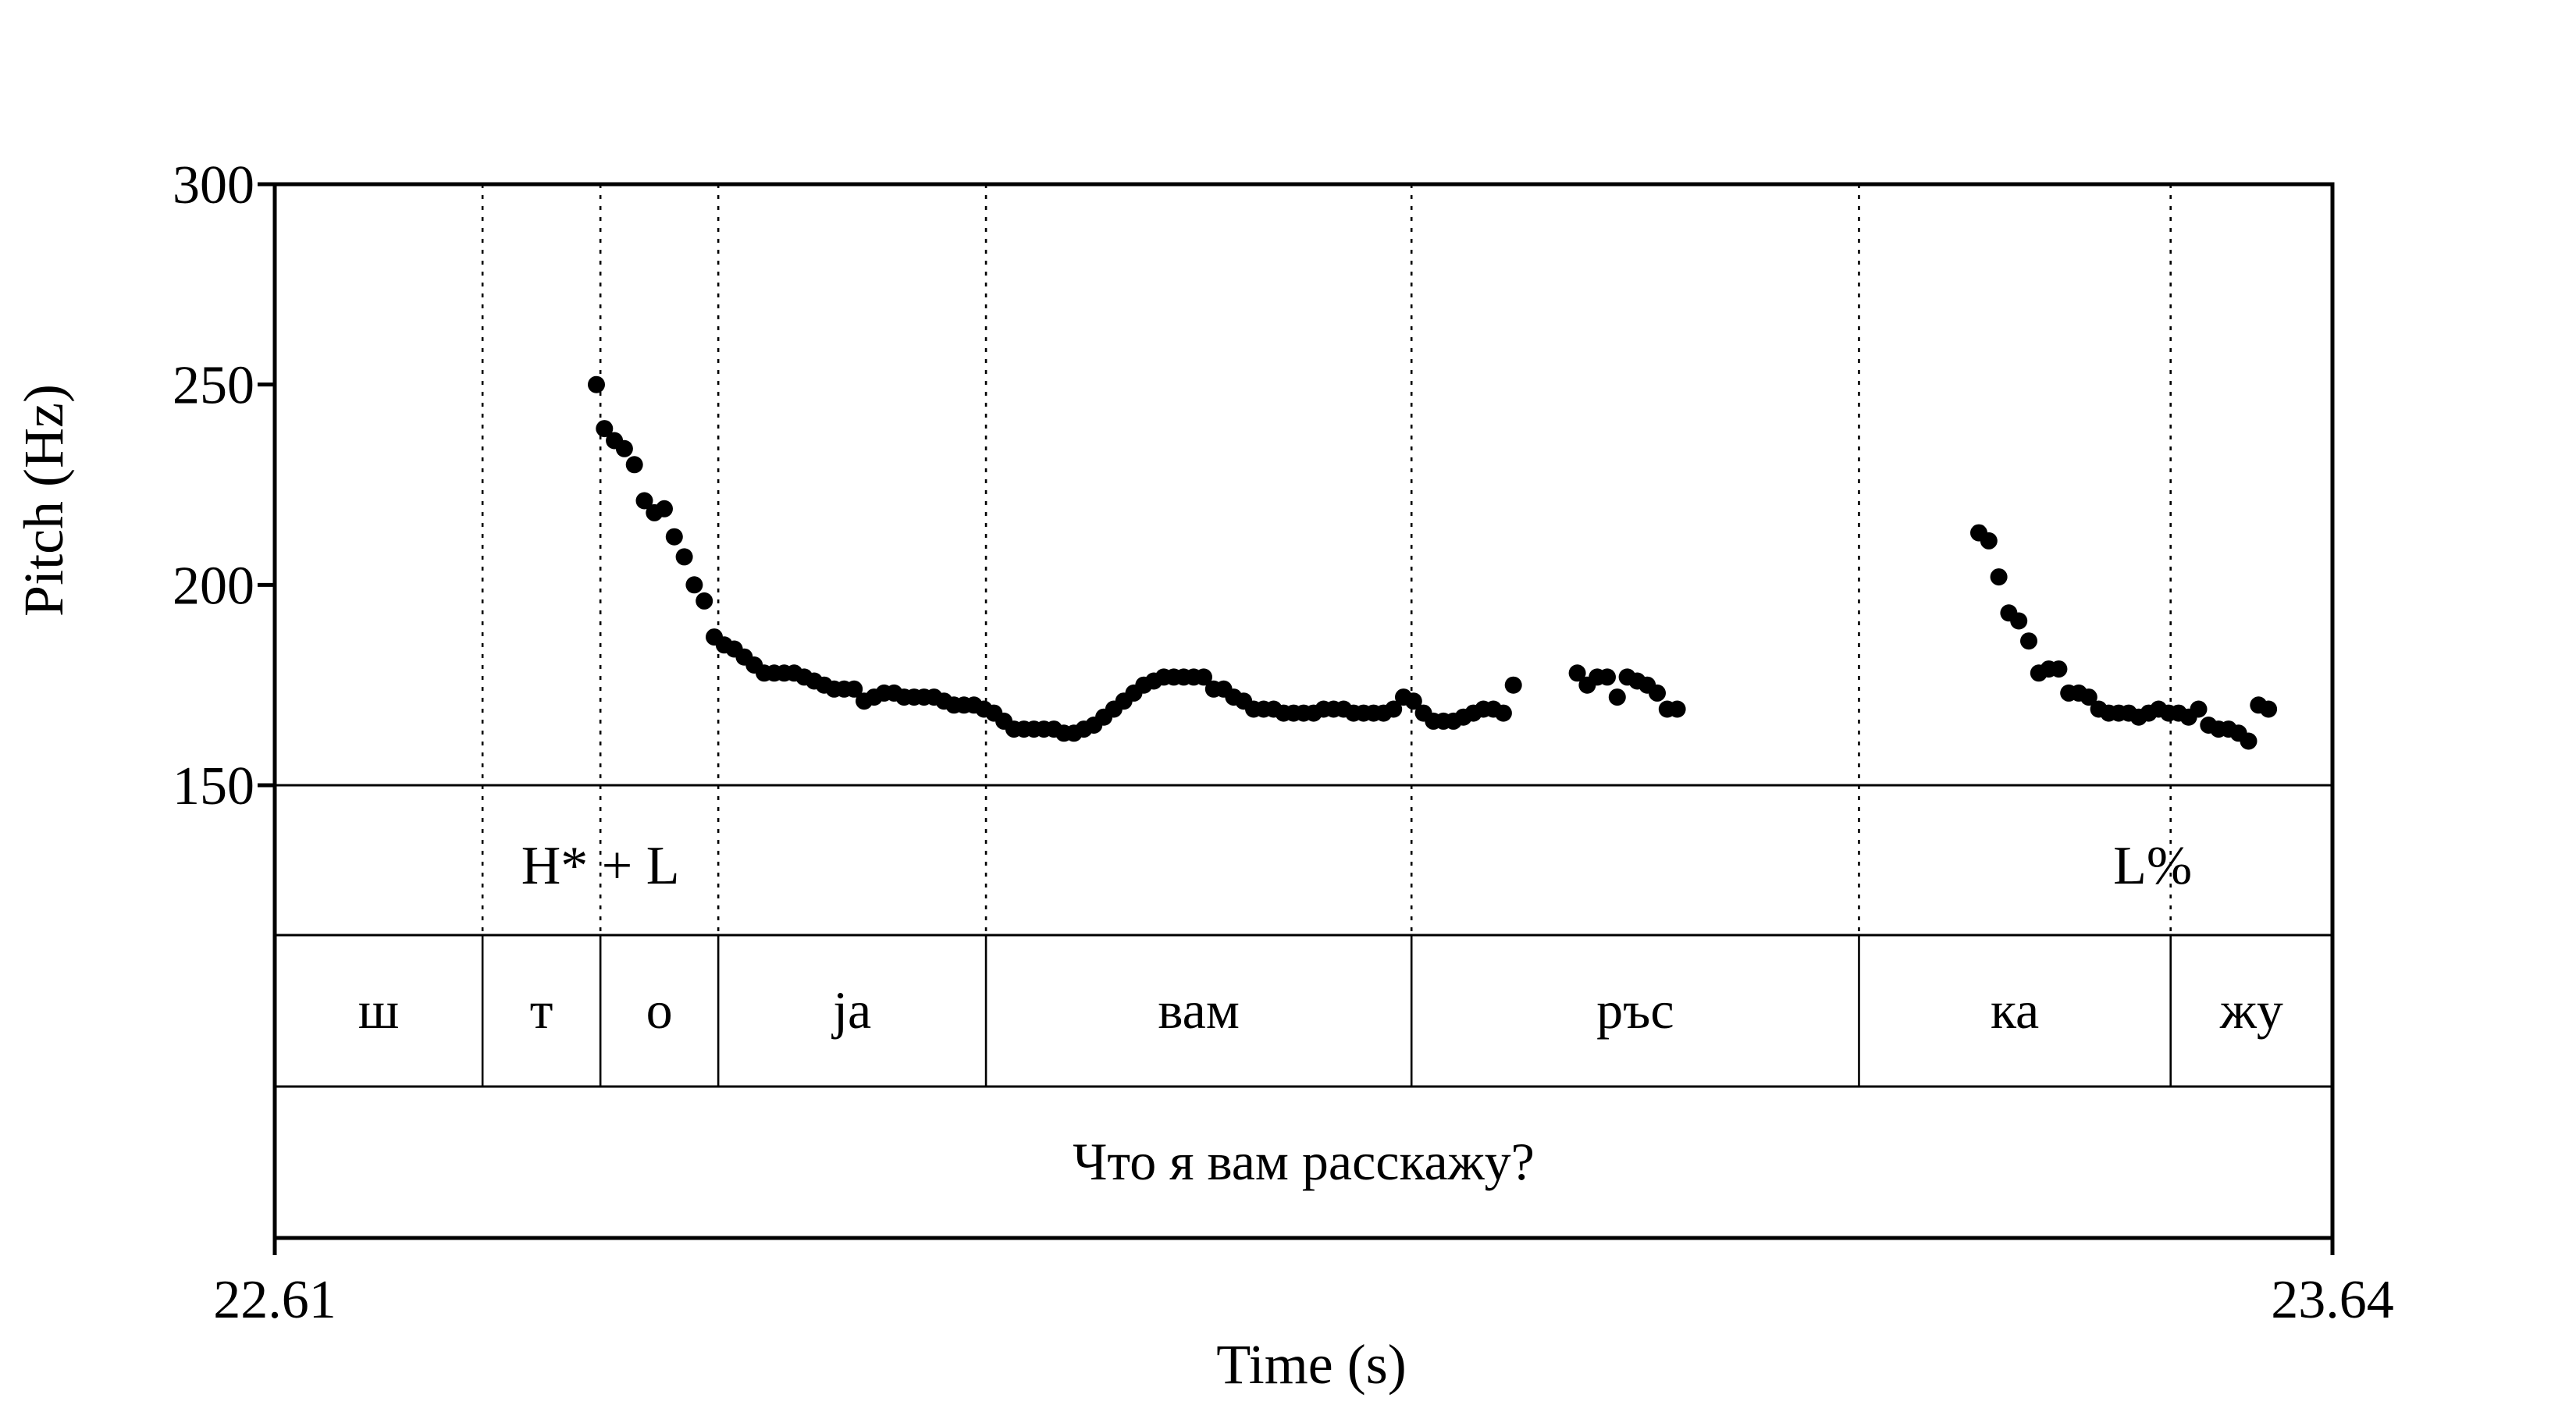  What do you see at coordinates (2015, 1010) in the screenshot?
I see `segment-label: ка` at bounding box center [2015, 1010].